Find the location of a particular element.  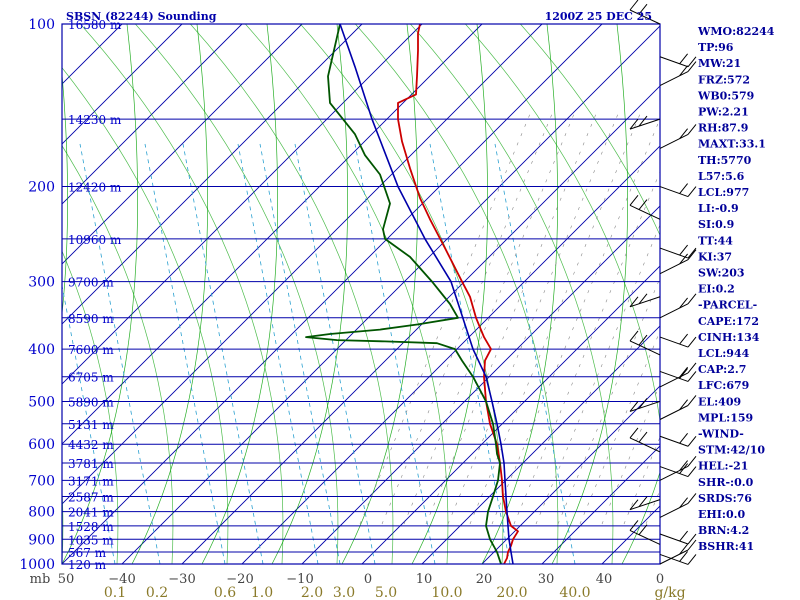

temperature-tick-label: 40 is located at coordinates (604, 579).